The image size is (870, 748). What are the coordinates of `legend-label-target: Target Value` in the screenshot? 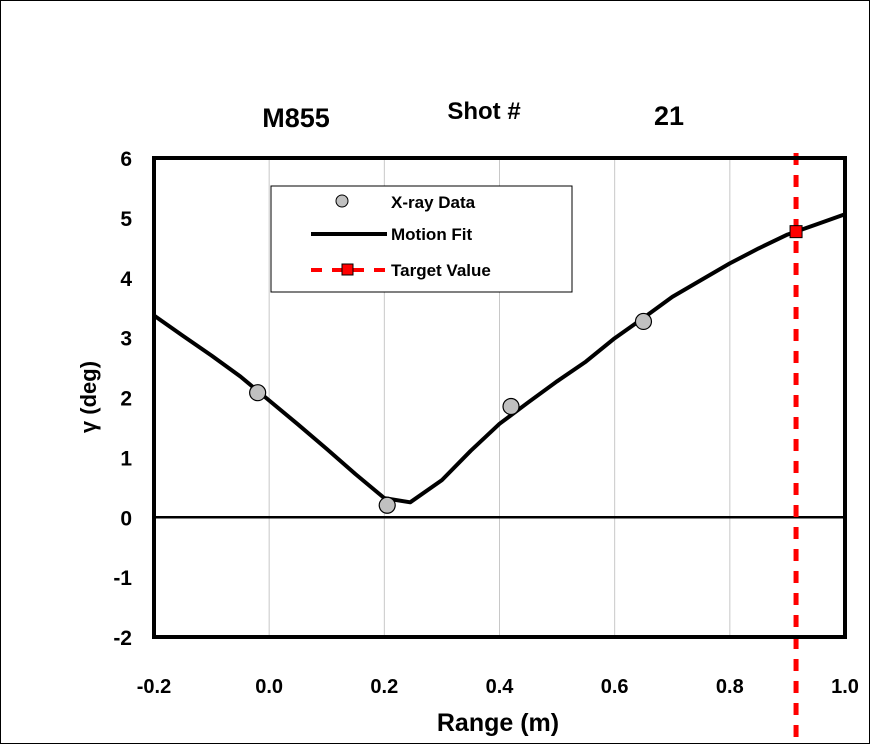 It's located at (441, 270).